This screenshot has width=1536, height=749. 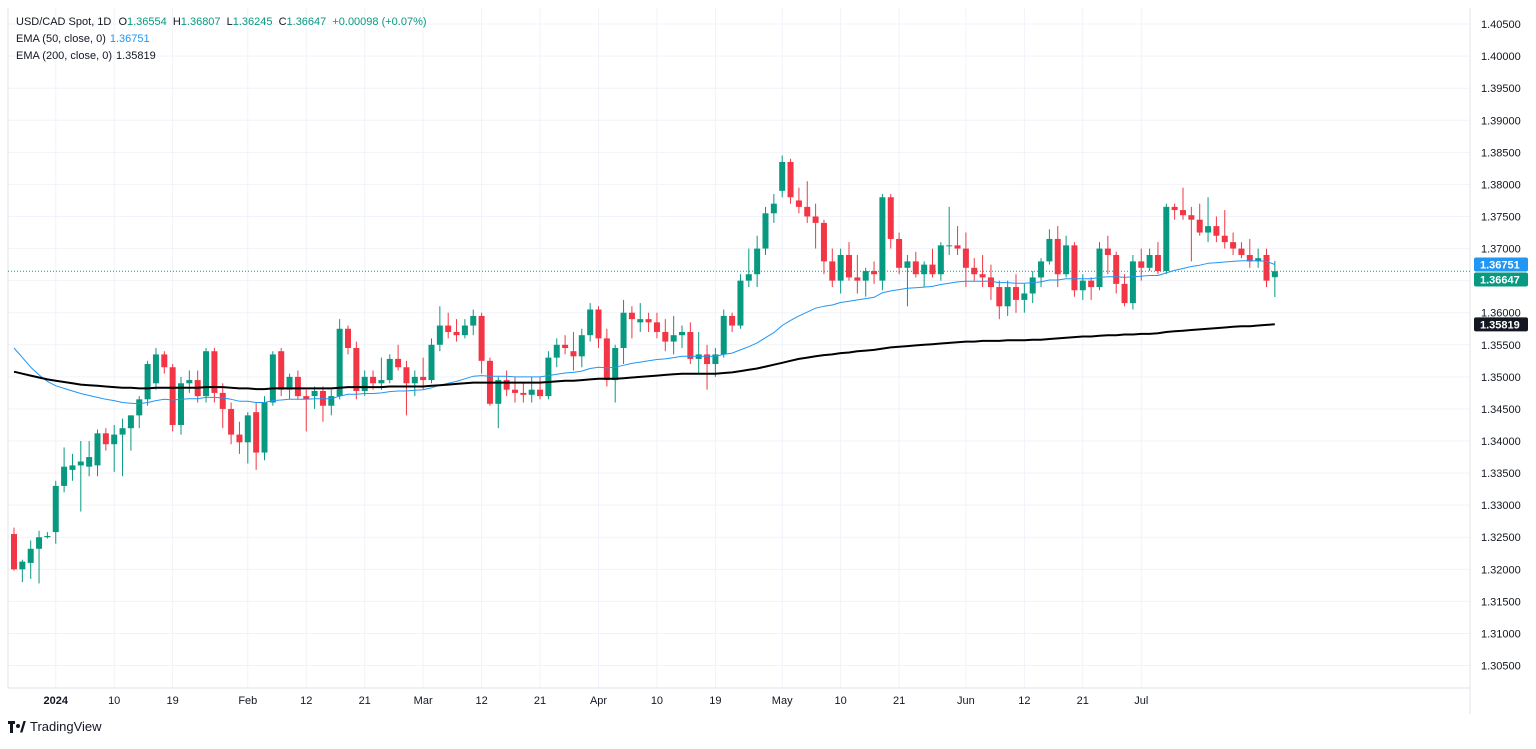 What do you see at coordinates (1500, 325) in the screenshot?
I see `price-marker-label: 1.35819` at bounding box center [1500, 325].